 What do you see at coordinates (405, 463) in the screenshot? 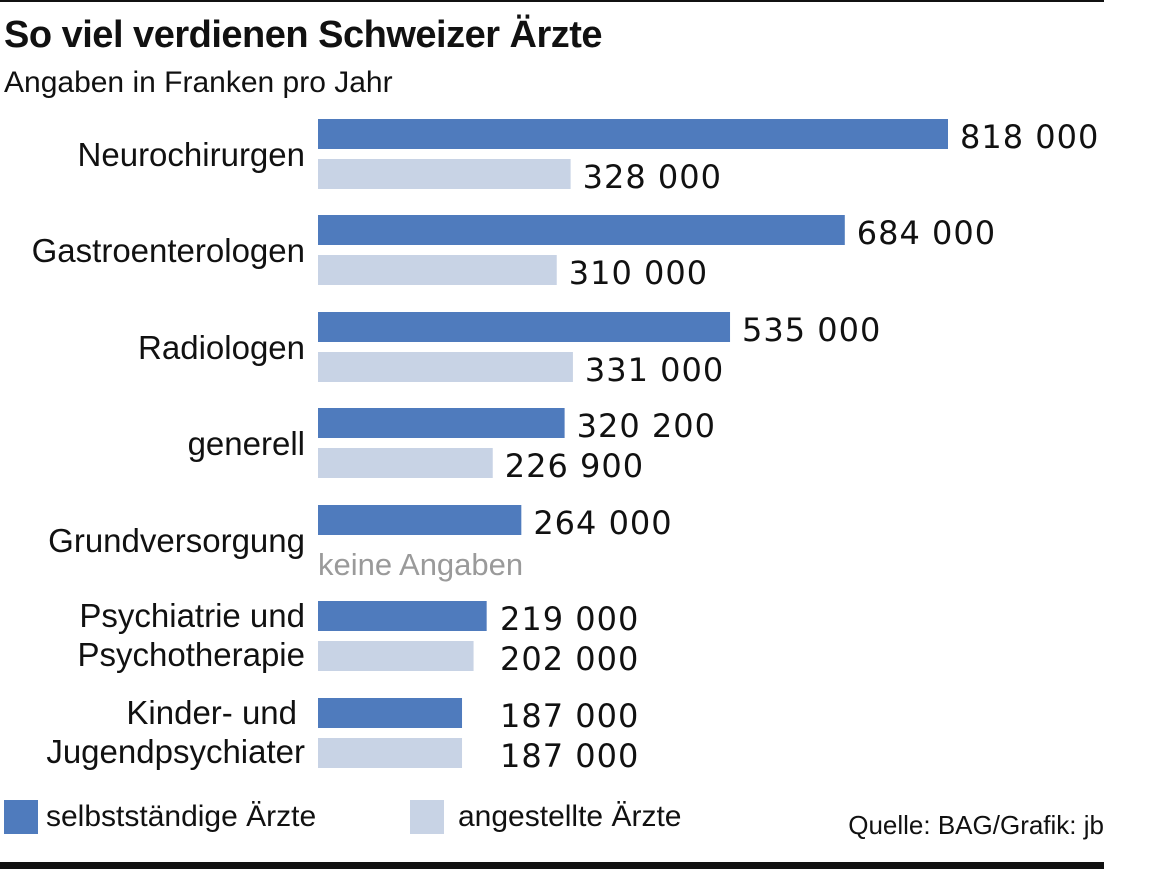
I see `bar-angestellt-generell` at bounding box center [405, 463].